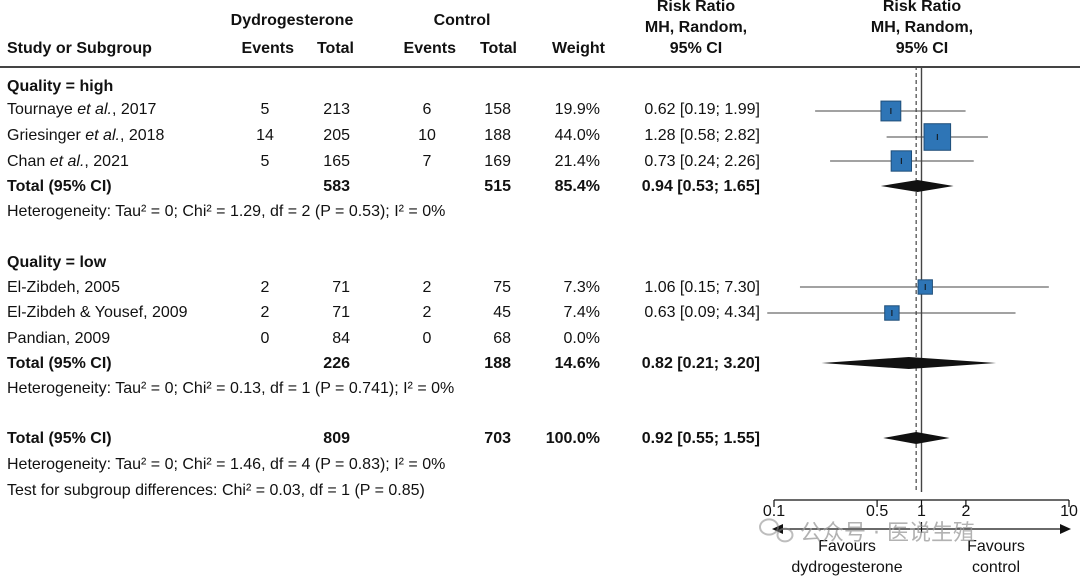 This screenshot has width=1080, height=577. Describe the element at coordinates (696, 7) in the screenshot. I see `rr-text-header-1: Risk Ratio` at that location.